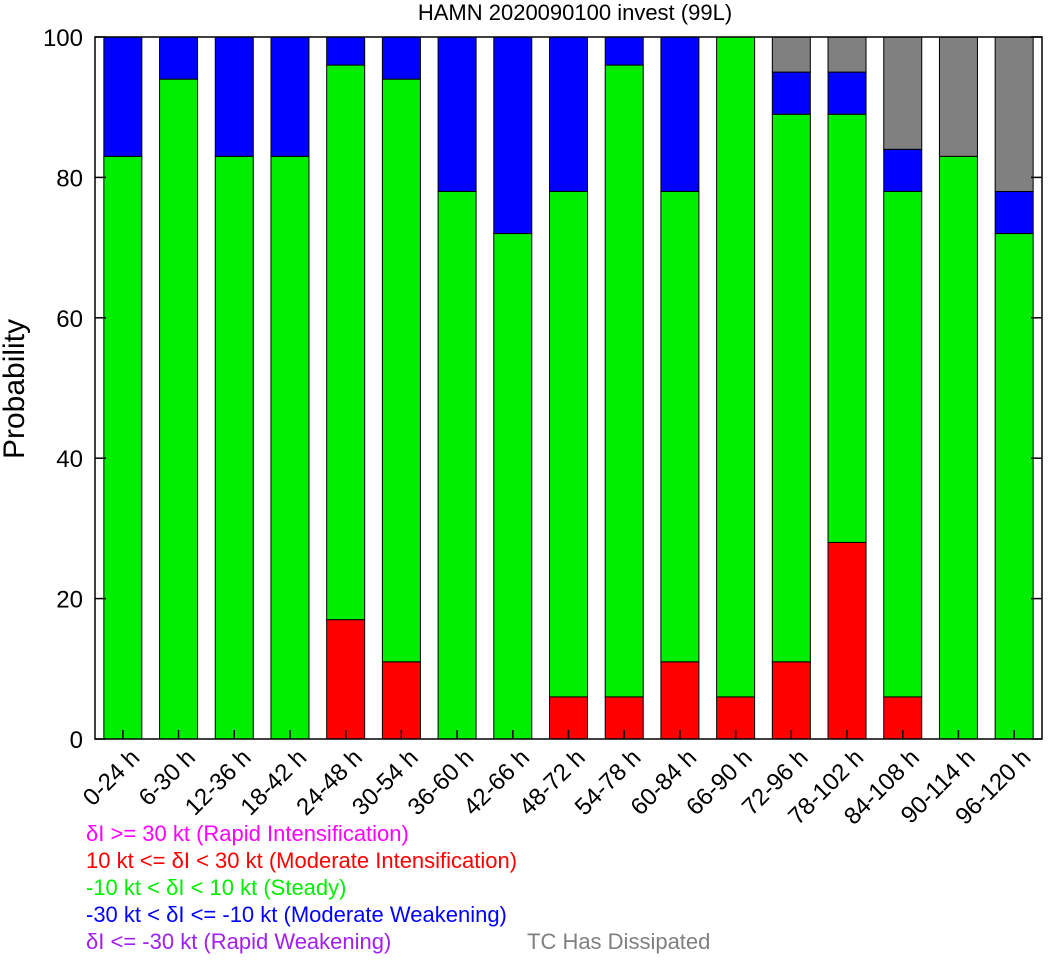  I want to click on y-tick-label-100: 100, so click(63, 38).